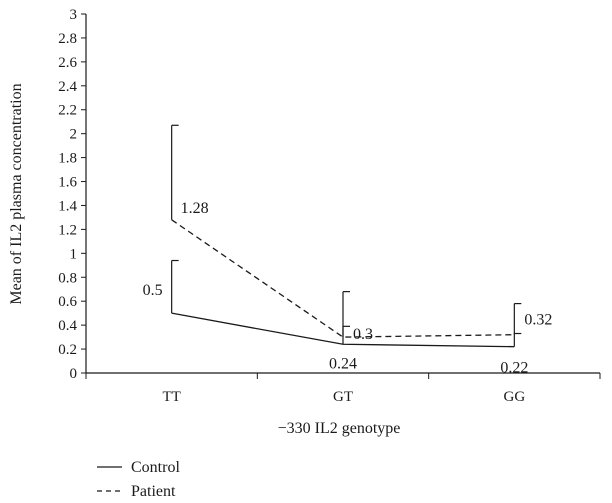  I want to click on y-tick-label: 1.2, so click(67, 230).